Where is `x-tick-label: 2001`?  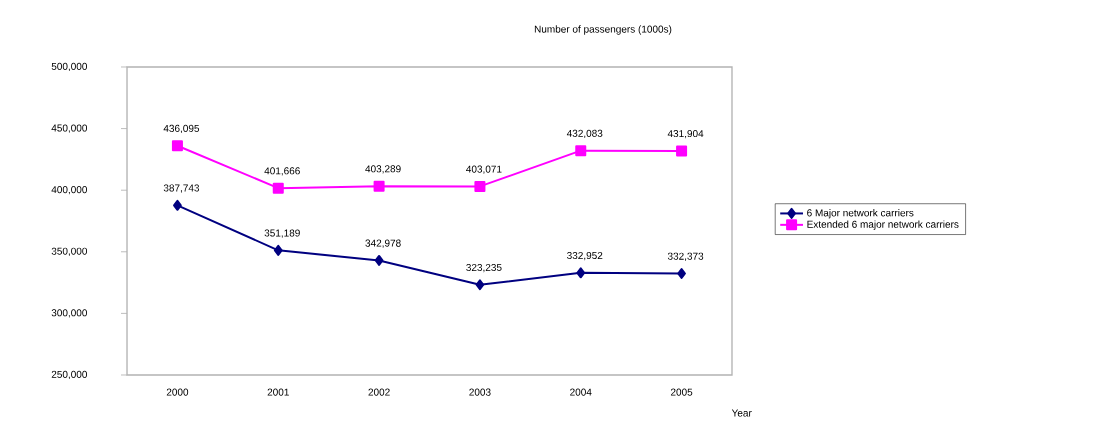 x-tick-label: 2001 is located at coordinates (278, 392).